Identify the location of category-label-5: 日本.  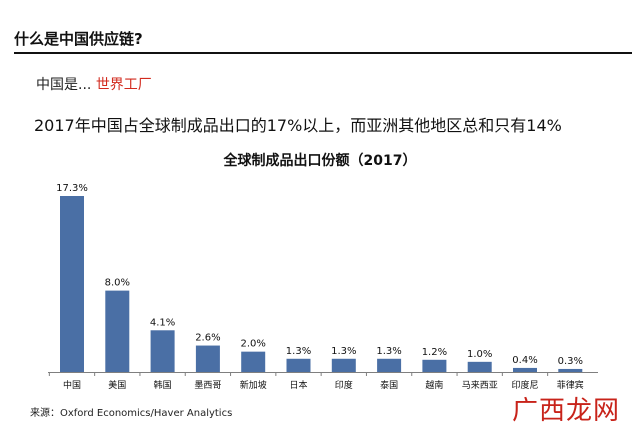
(298, 385).